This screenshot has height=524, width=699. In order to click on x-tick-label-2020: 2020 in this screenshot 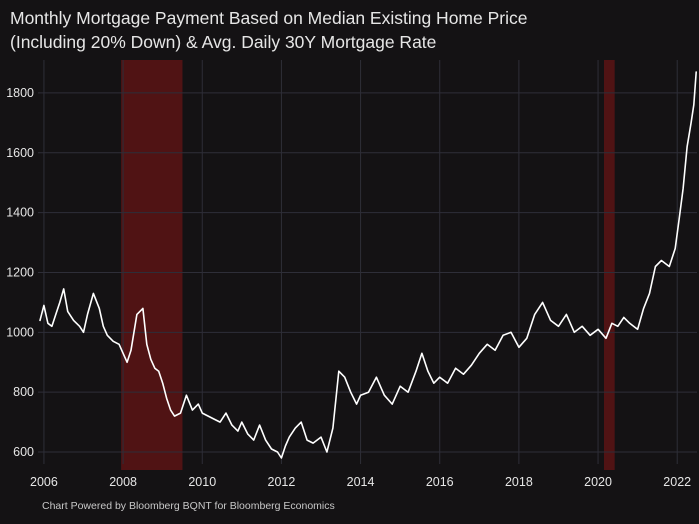, I will do `click(598, 482)`.